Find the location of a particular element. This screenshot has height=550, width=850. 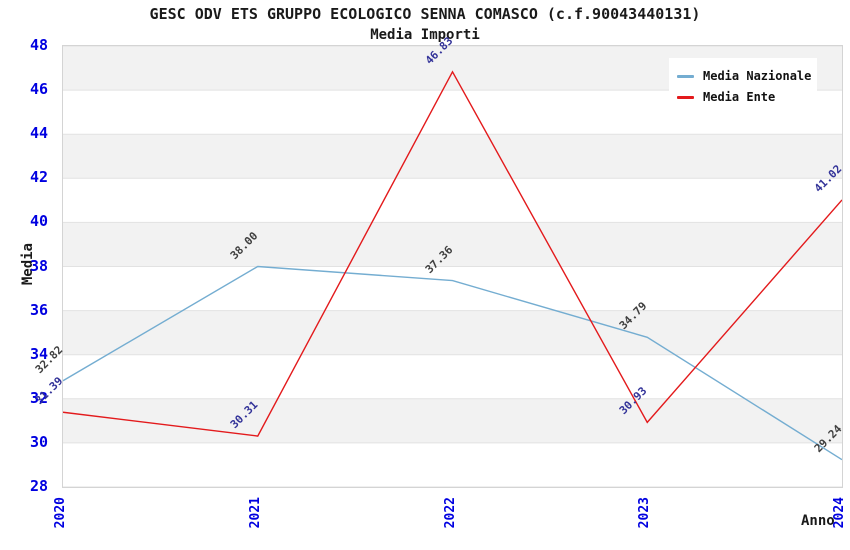

y-tick-label: 42 is located at coordinates (38, 177).